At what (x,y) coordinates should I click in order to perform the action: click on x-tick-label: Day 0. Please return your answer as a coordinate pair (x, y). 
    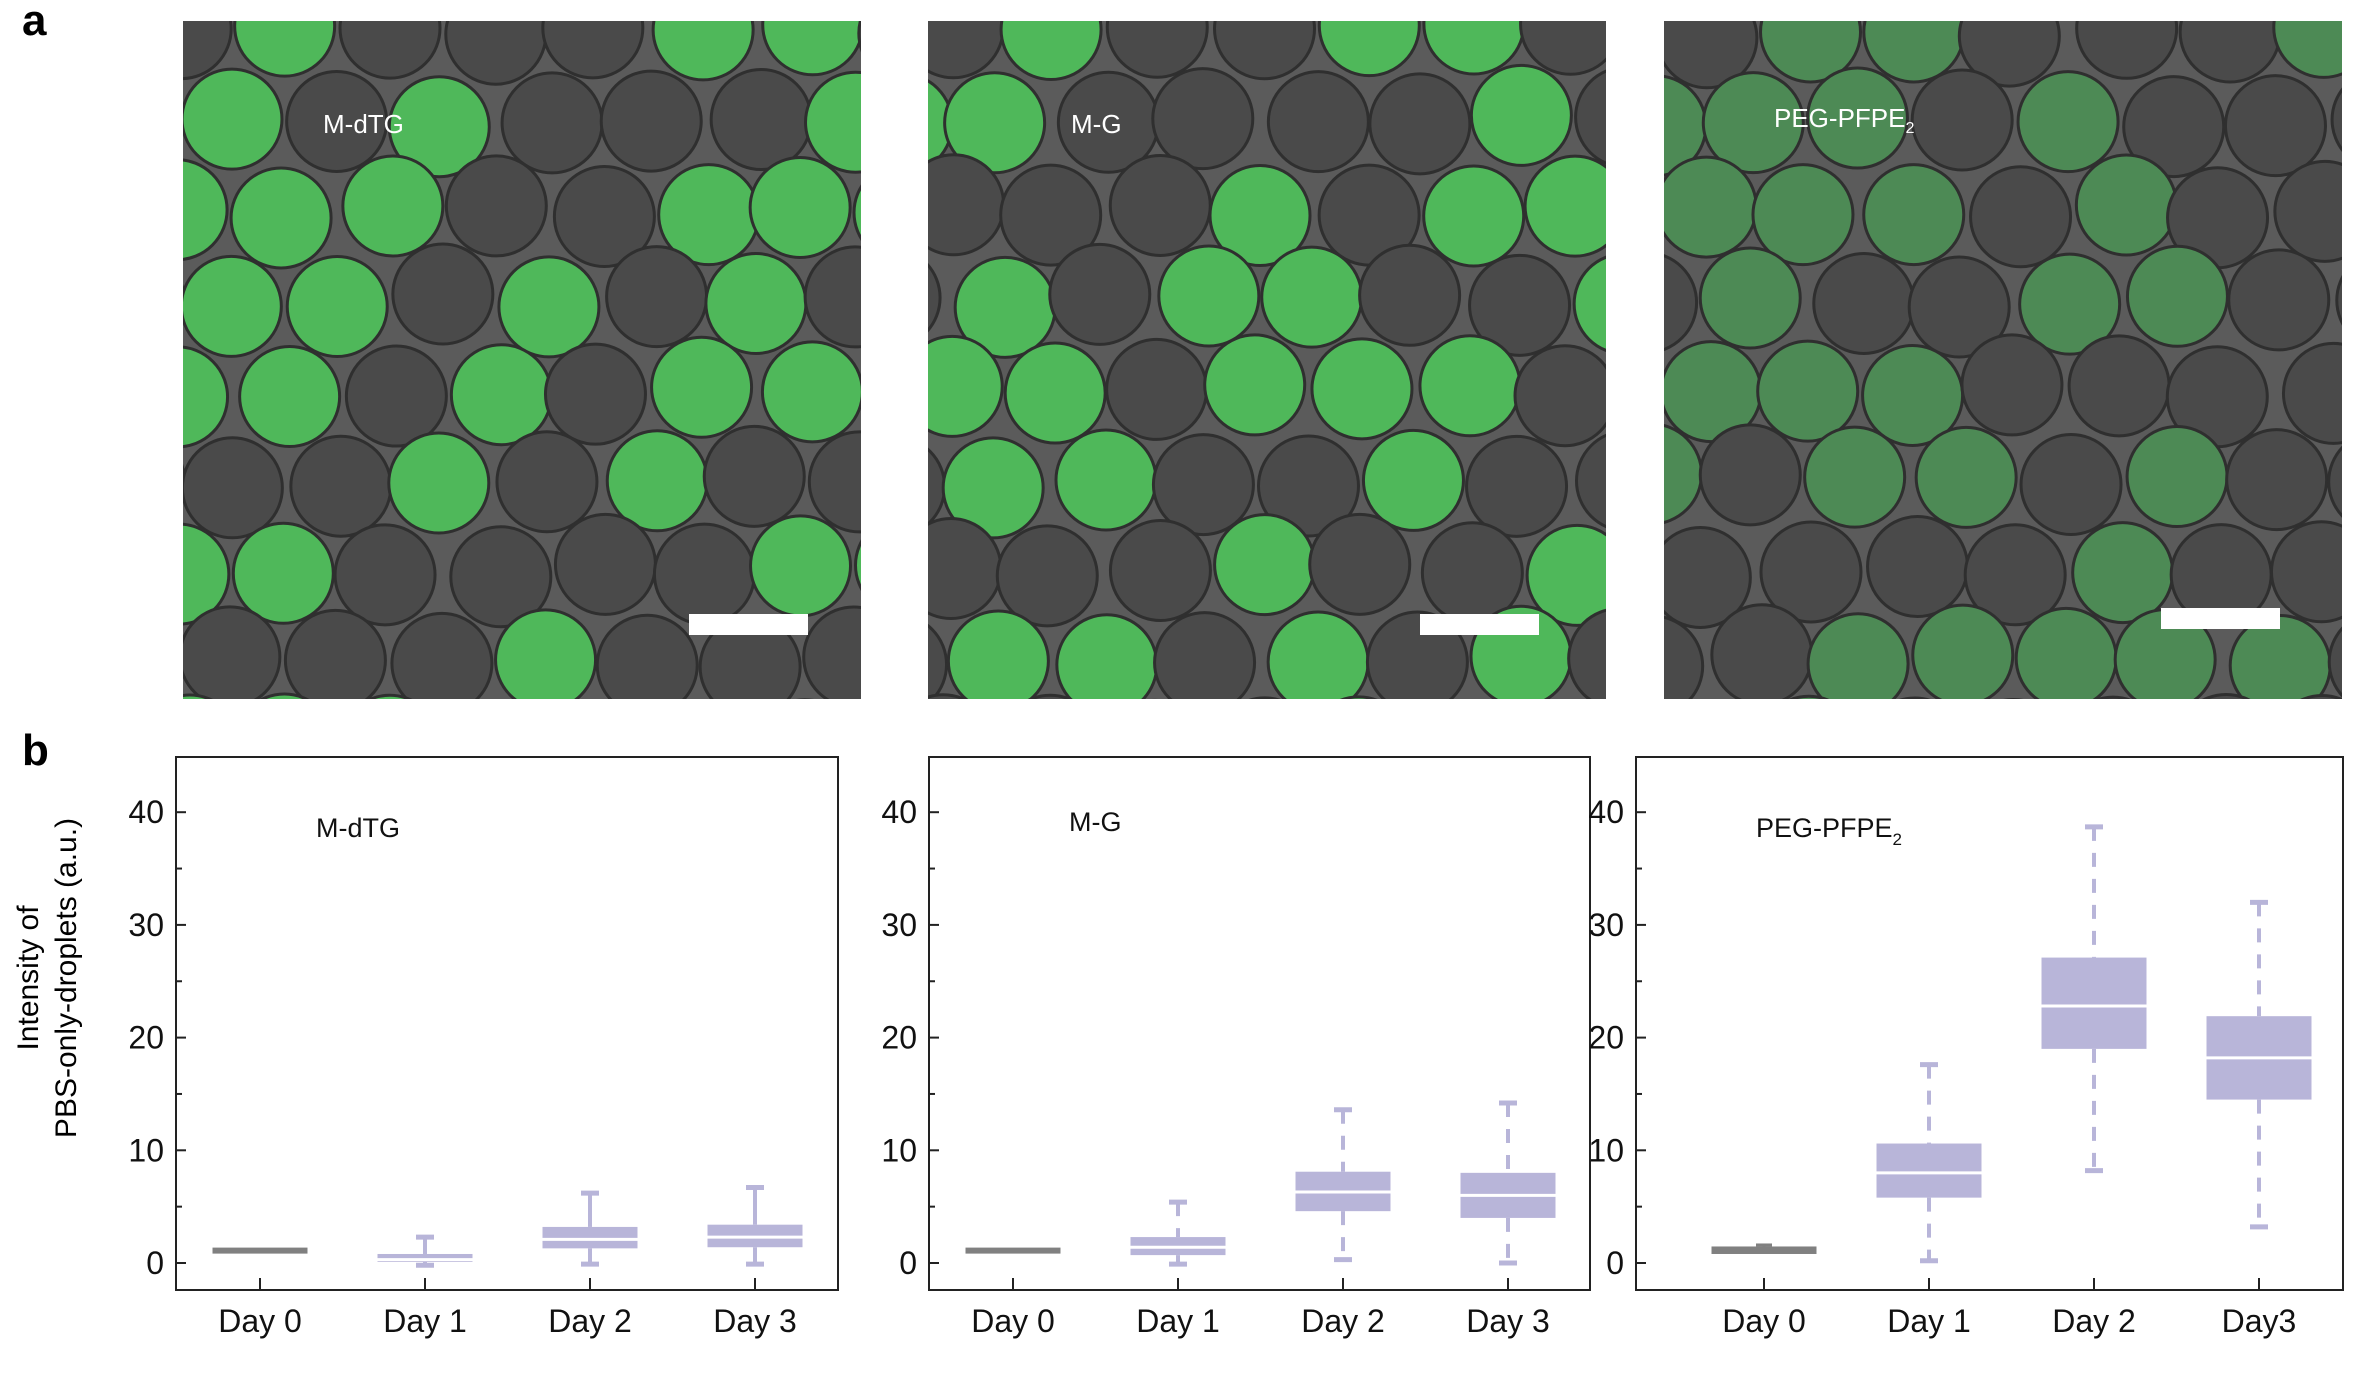
    Looking at the image, I should click on (1013, 1321).